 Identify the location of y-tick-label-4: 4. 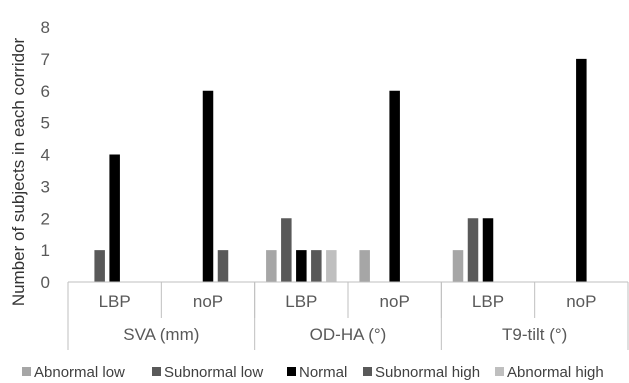
(45, 155).